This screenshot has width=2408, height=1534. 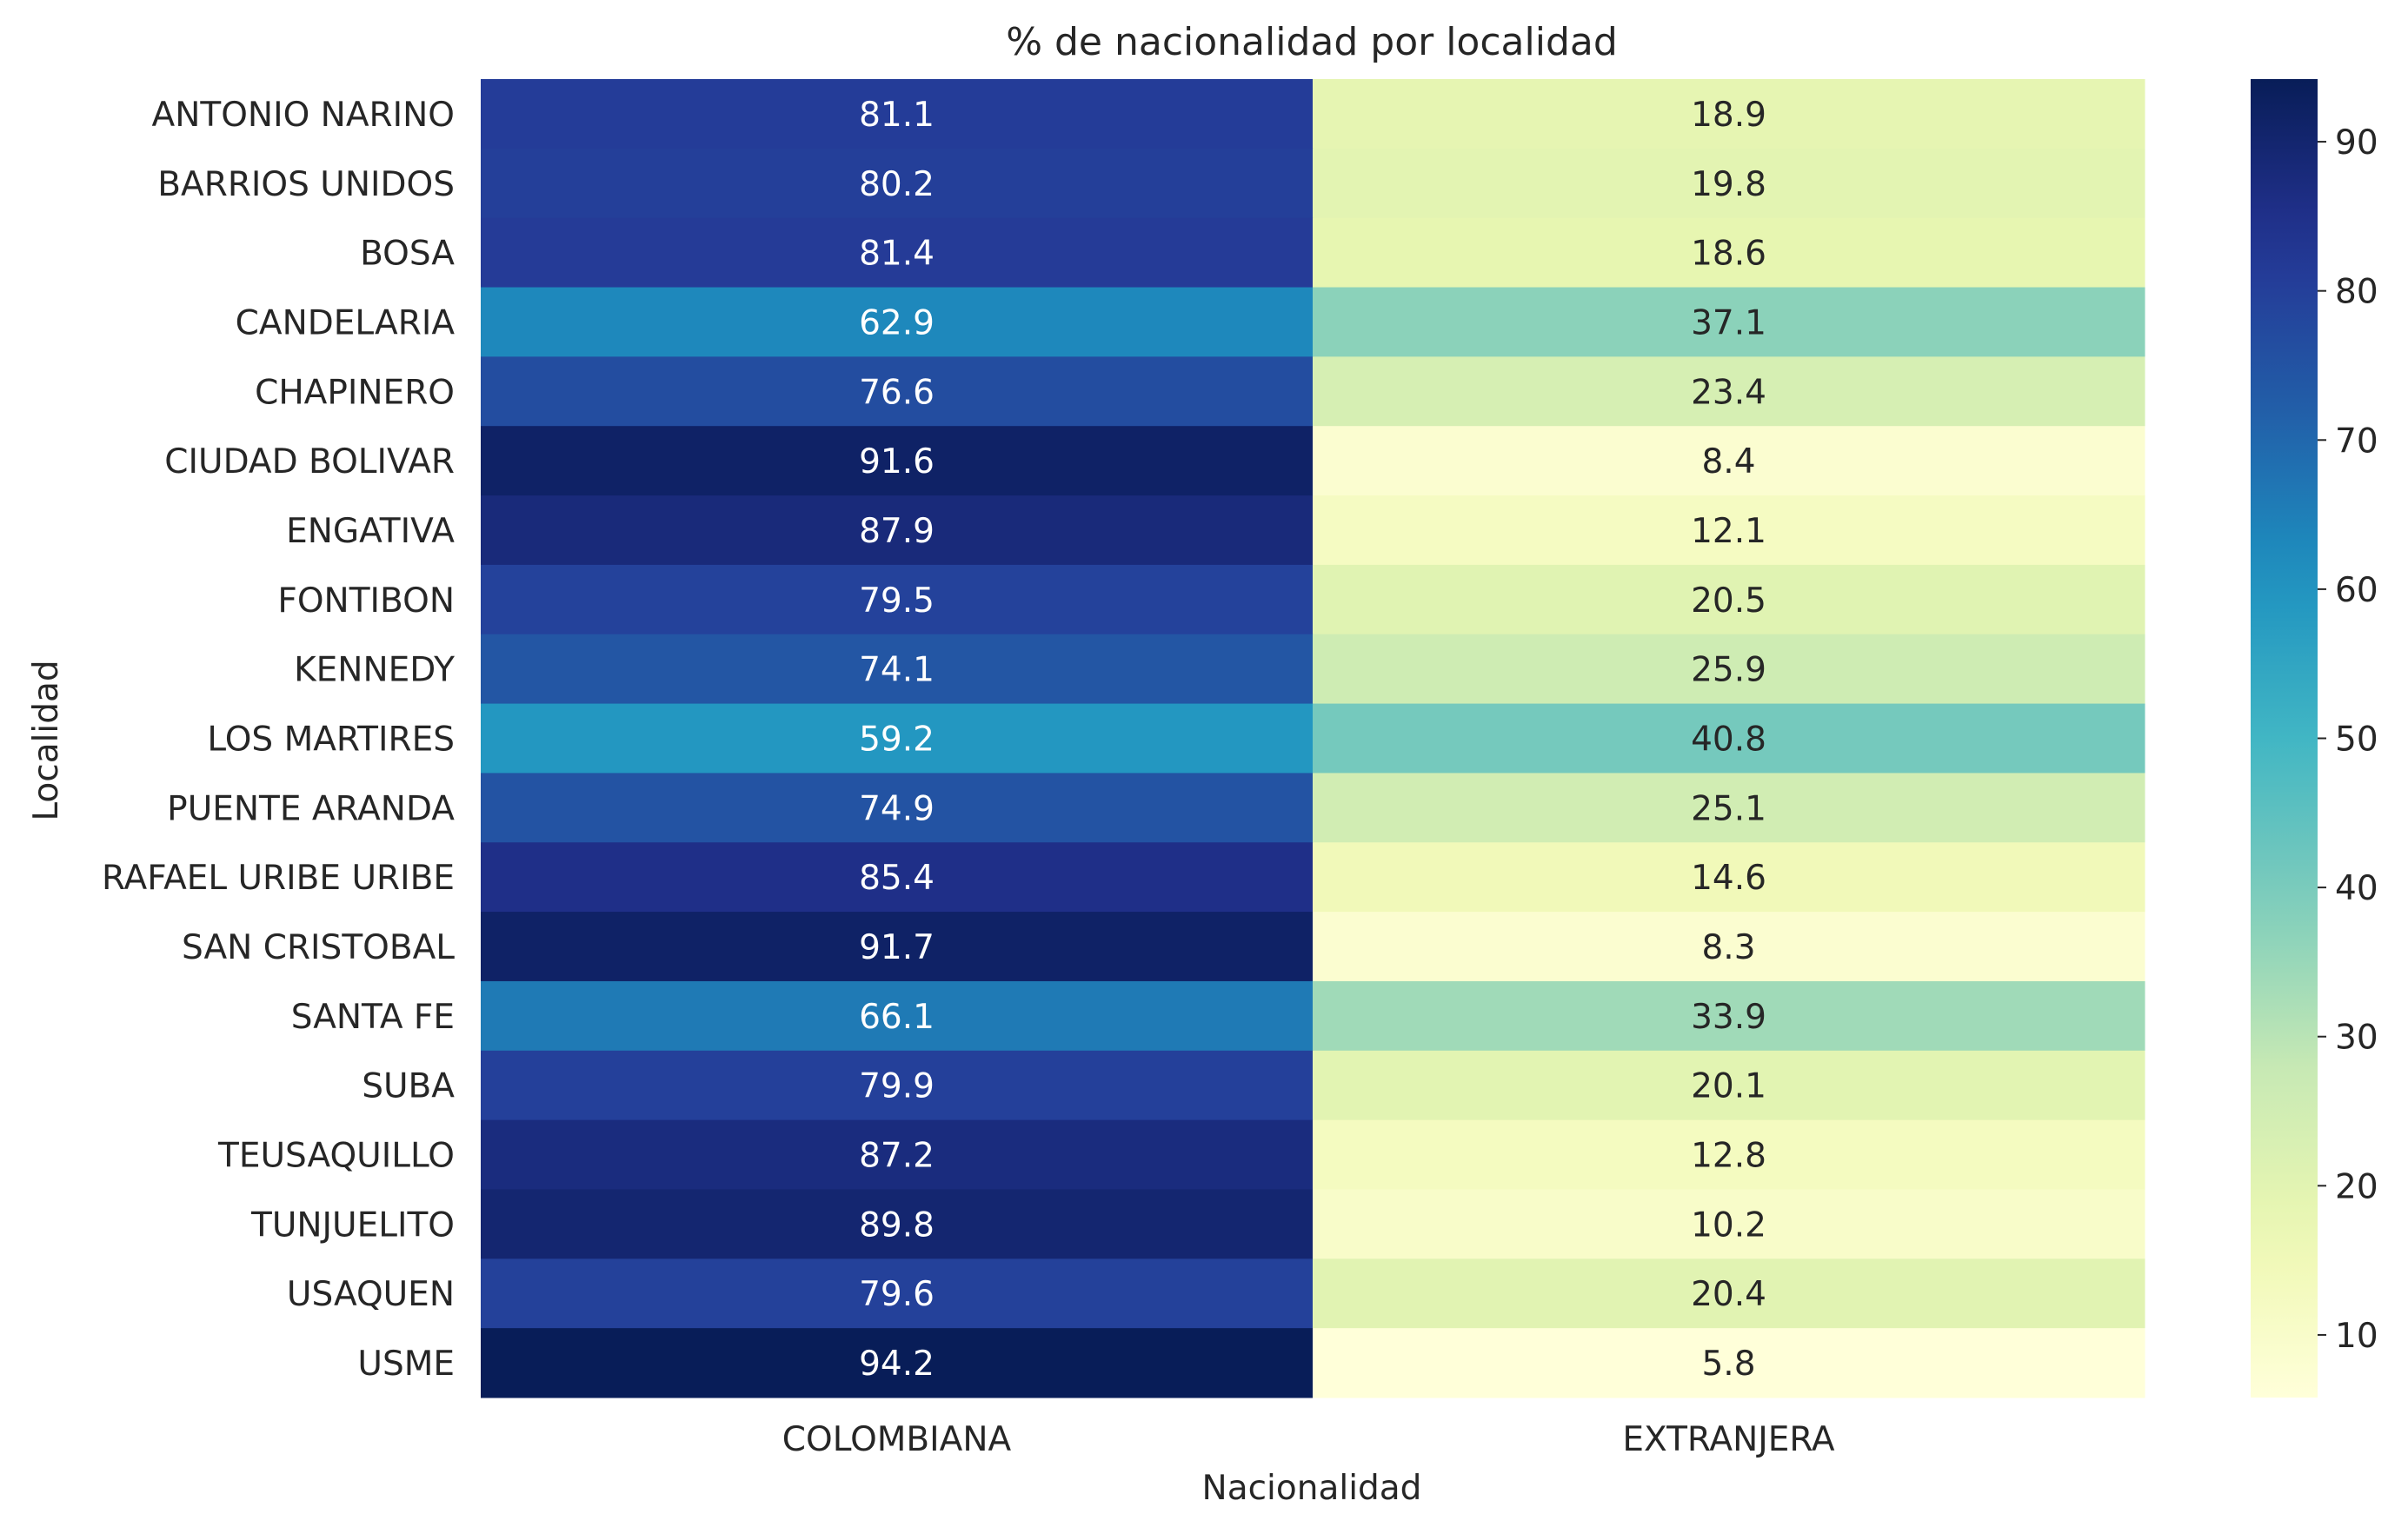 I want to click on cell-value-label: 91.6, so click(x=897, y=462).